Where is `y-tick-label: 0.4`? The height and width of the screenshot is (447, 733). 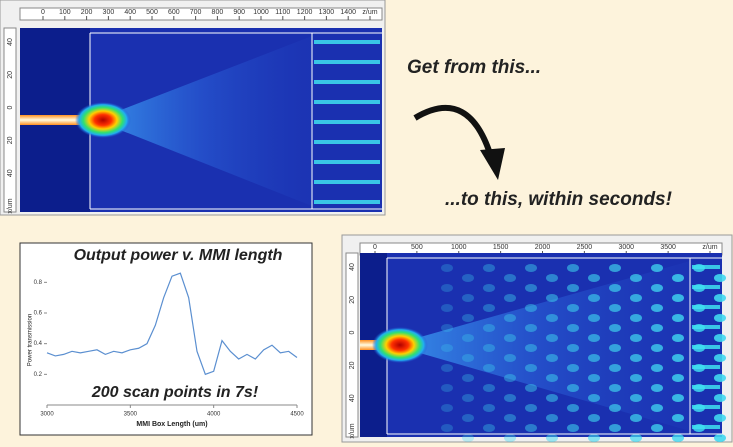
y-tick-label: 0.4 is located at coordinates (38, 344).